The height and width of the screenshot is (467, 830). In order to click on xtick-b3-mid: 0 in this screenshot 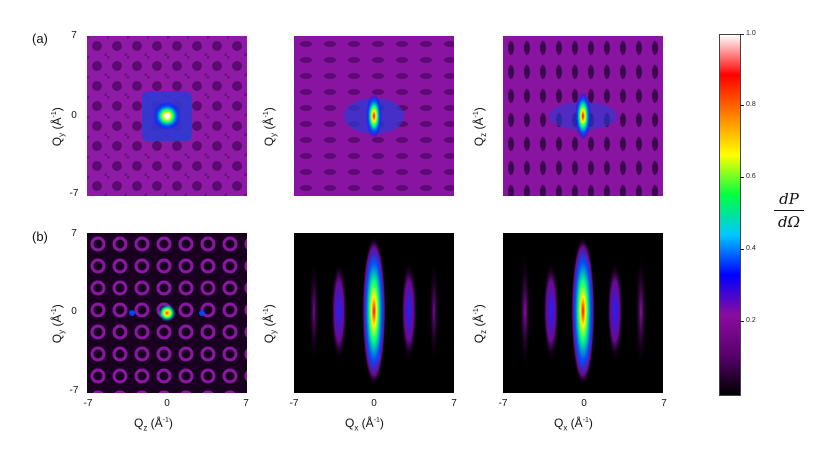, I will do `click(584, 403)`.